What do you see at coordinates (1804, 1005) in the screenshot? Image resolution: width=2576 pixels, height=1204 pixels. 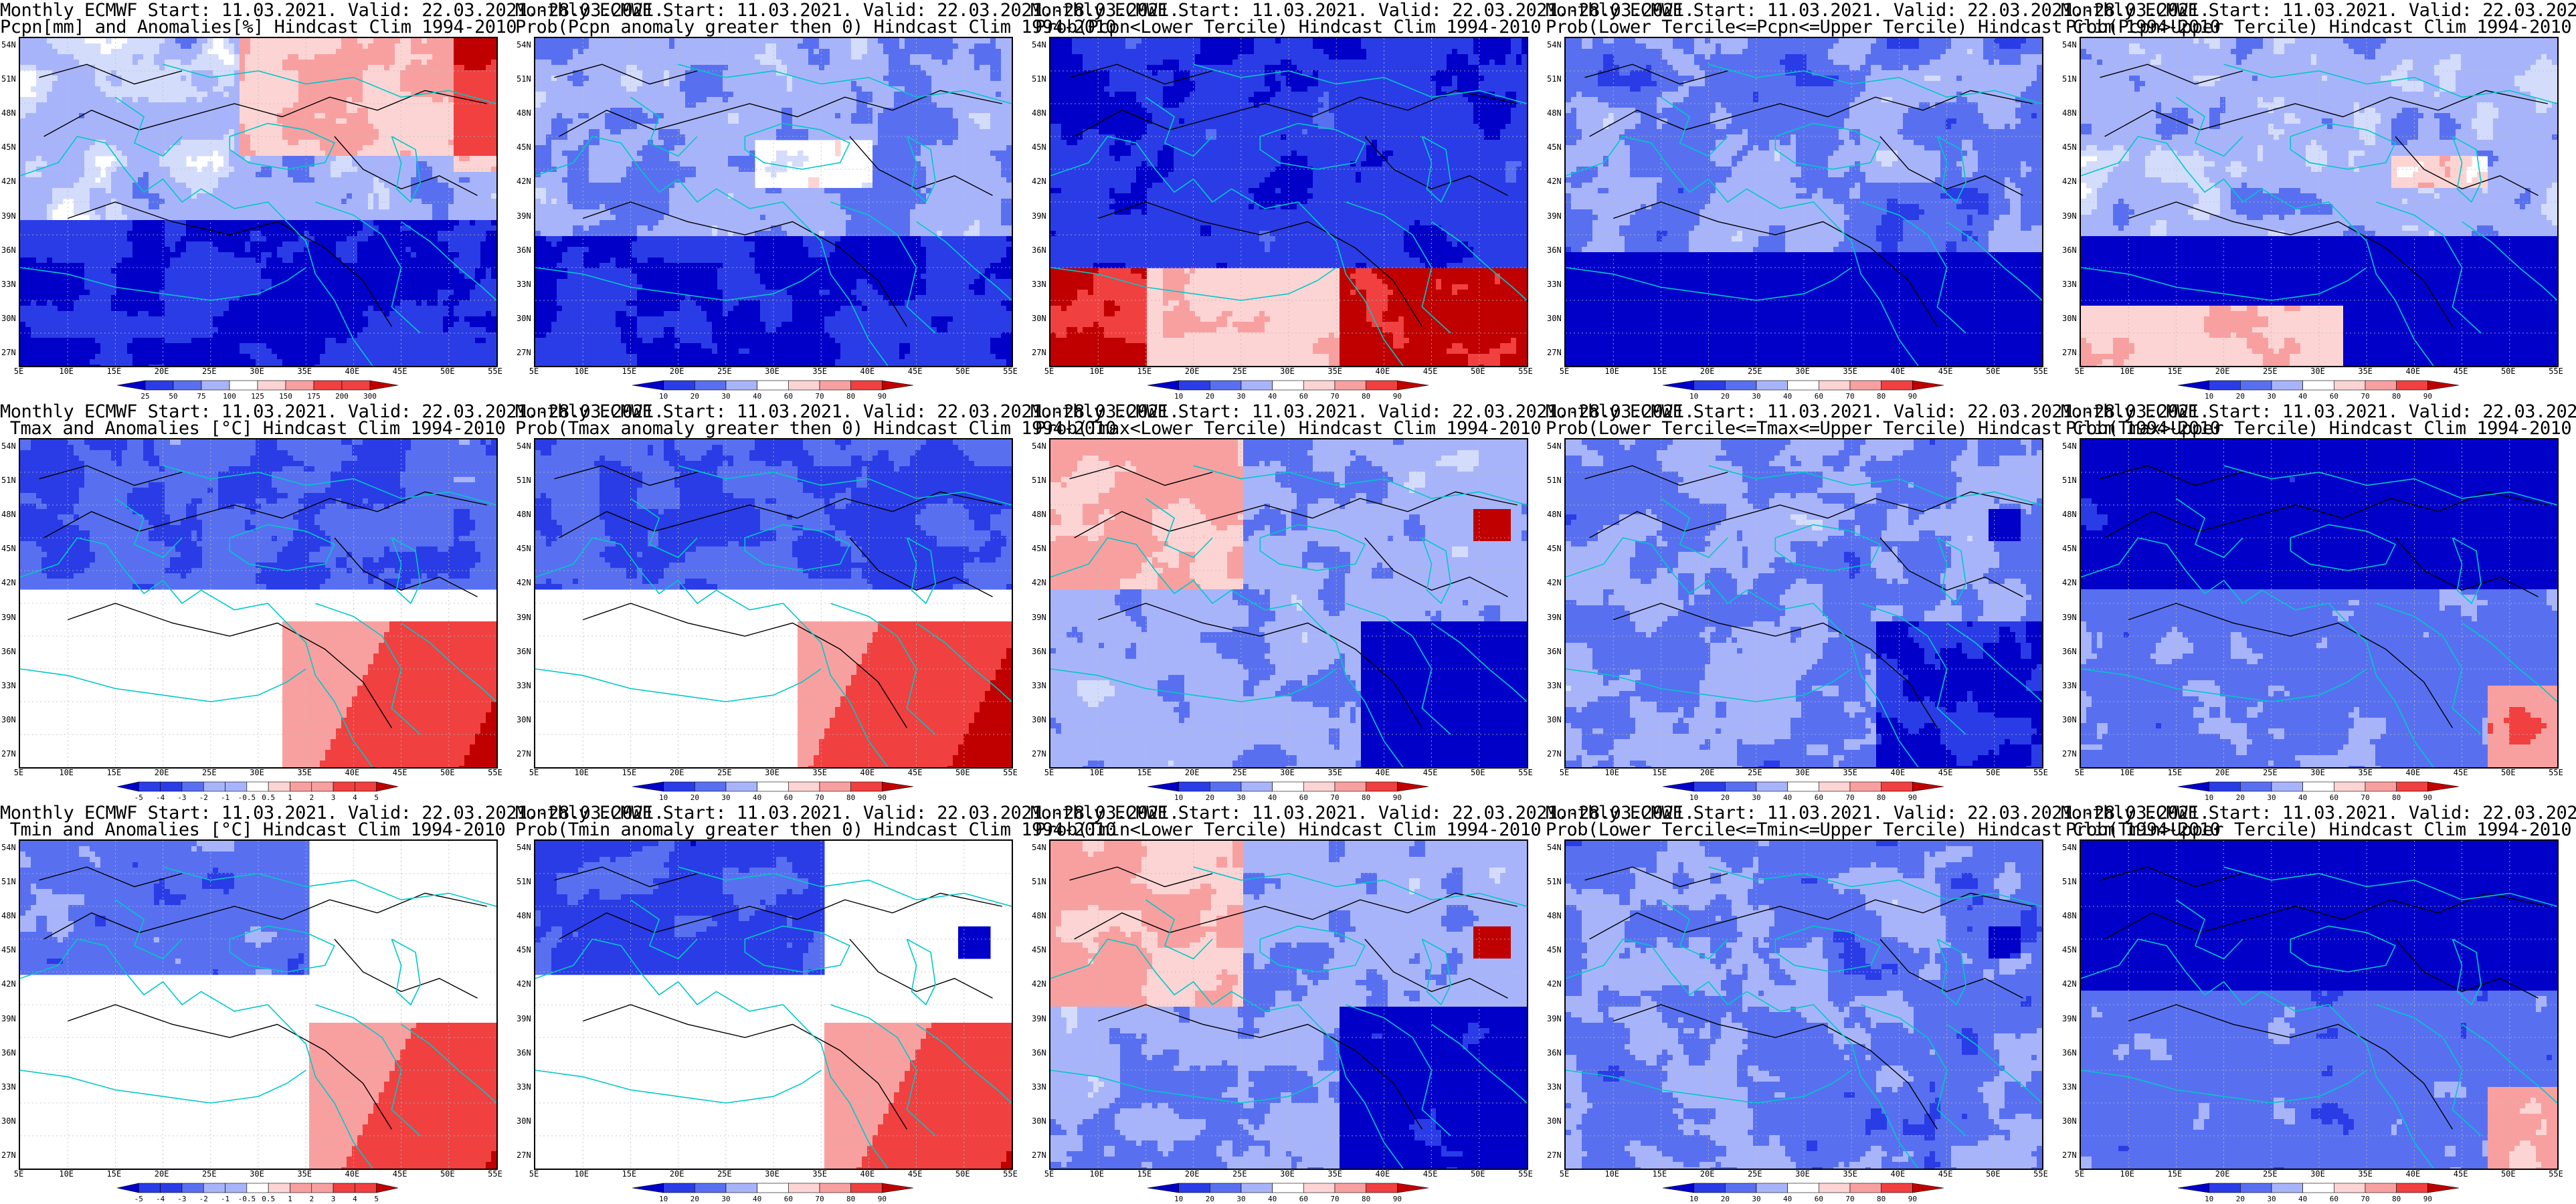 I see `map-field-svg` at bounding box center [1804, 1005].